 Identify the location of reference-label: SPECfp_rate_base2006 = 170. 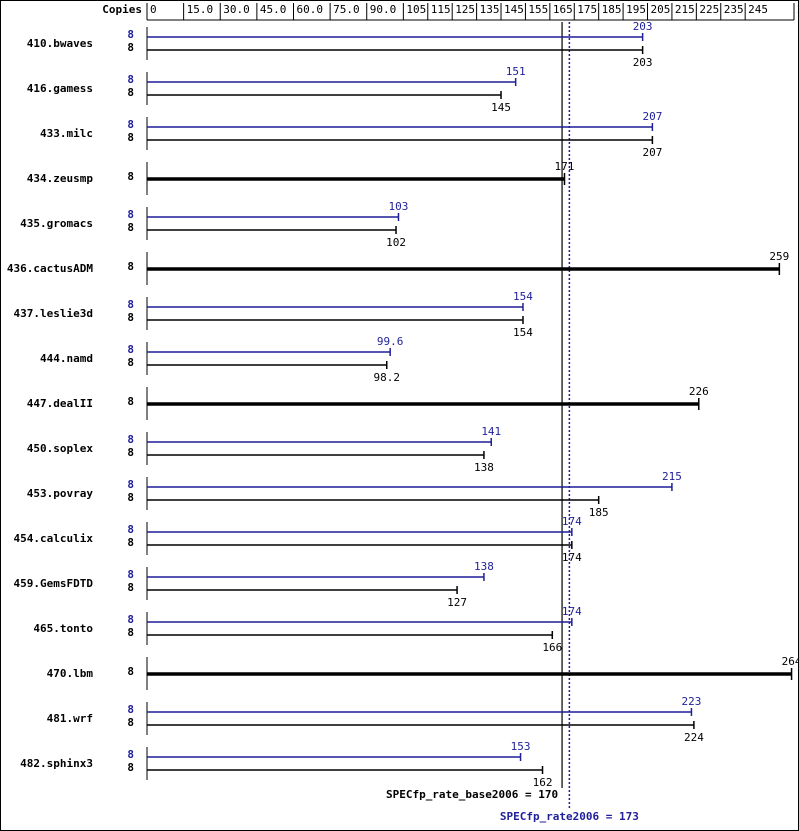
(472, 794).